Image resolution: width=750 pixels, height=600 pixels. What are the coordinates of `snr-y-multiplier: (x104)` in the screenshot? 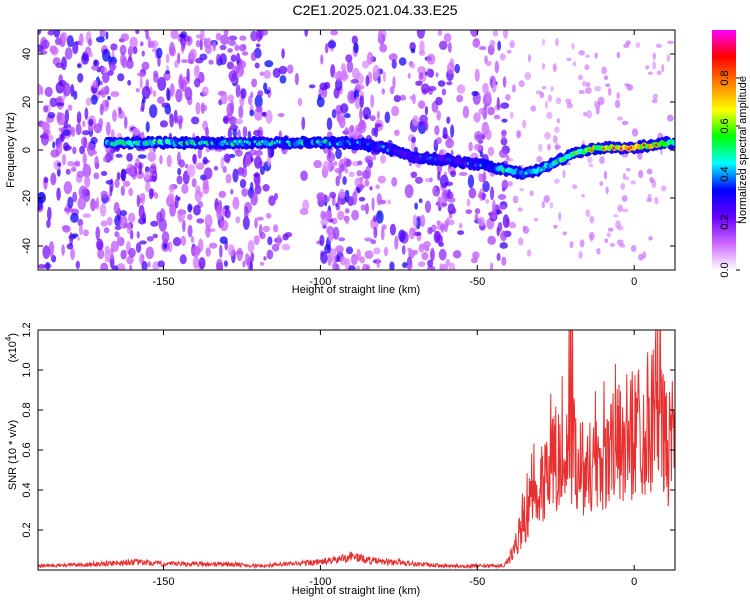 It's located at (11, 348).